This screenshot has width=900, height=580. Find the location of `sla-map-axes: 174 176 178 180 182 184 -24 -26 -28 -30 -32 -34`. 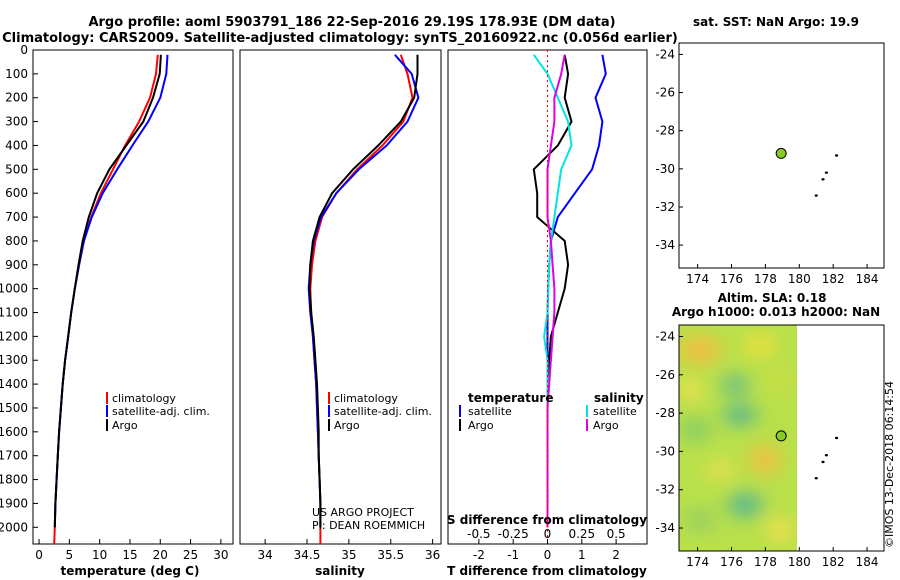

sla-map-axes: 174 176 178 180 182 184 -24 -26 -28 -30 -32 -34 is located at coordinates (766, 449).